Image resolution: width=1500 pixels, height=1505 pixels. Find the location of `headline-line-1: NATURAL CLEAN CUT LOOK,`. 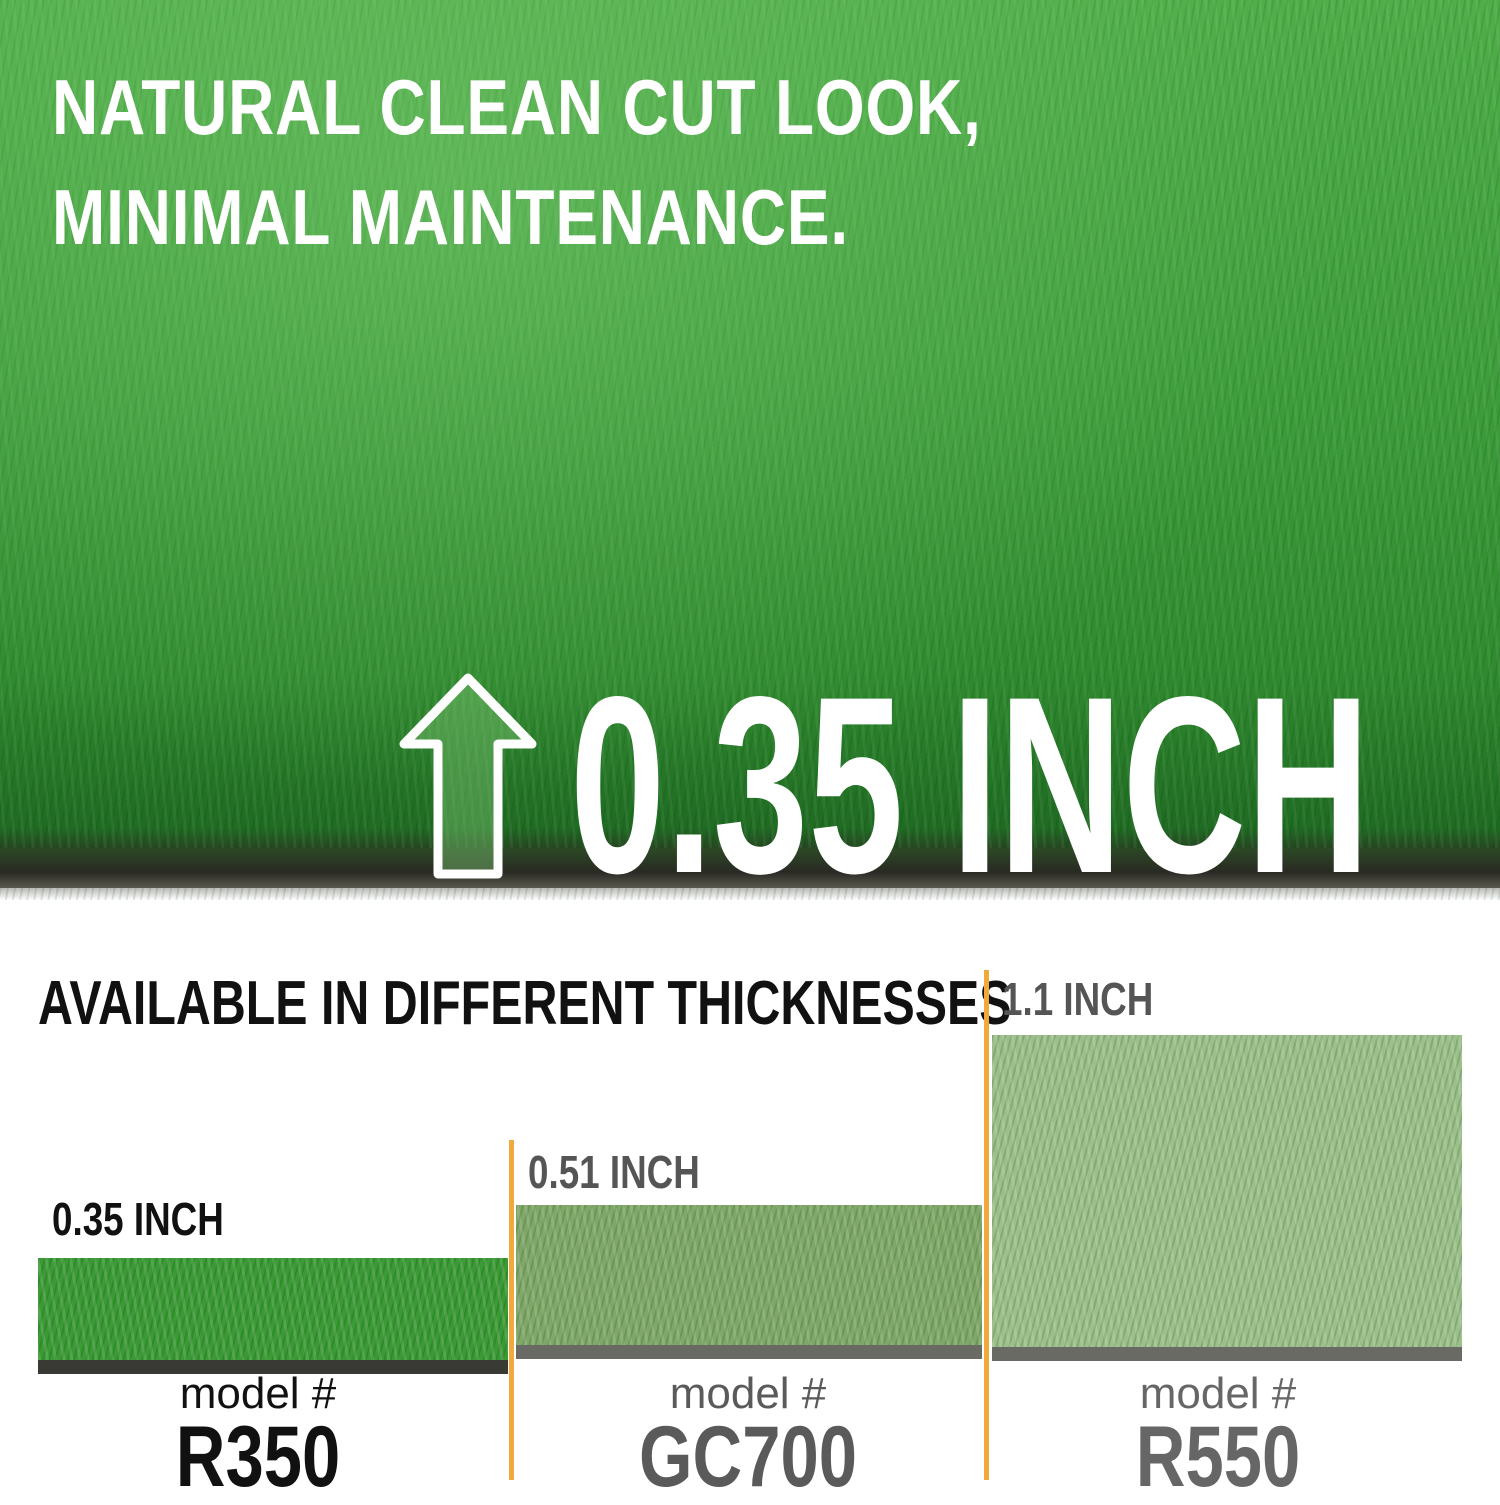

headline-line-1: NATURAL CLEAN CUT LOOK, is located at coordinates (517, 107).